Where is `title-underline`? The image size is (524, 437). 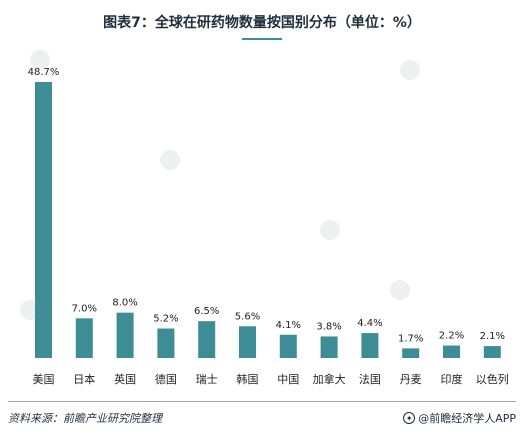 title-underline is located at coordinates (262, 39).